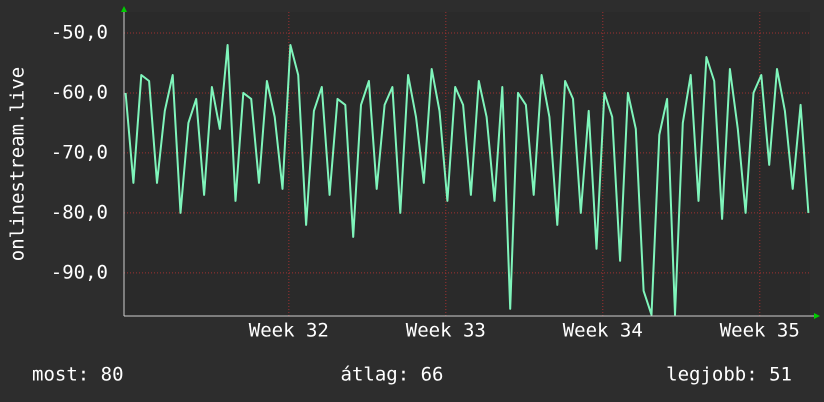  Describe the element at coordinates (79, 212) in the screenshot. I see `y-tick-label: -80,0` at that location.